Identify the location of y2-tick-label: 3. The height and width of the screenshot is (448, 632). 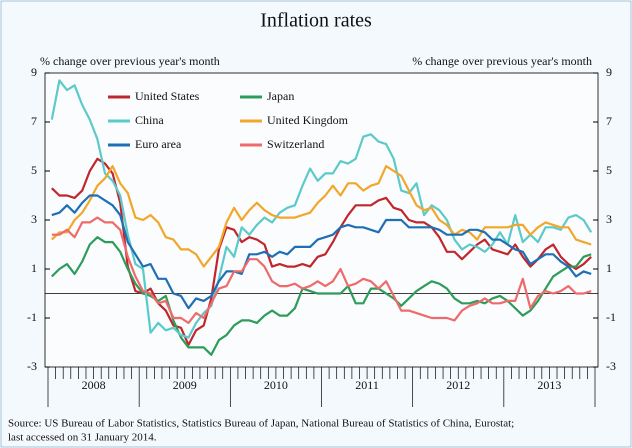
(609, 219).